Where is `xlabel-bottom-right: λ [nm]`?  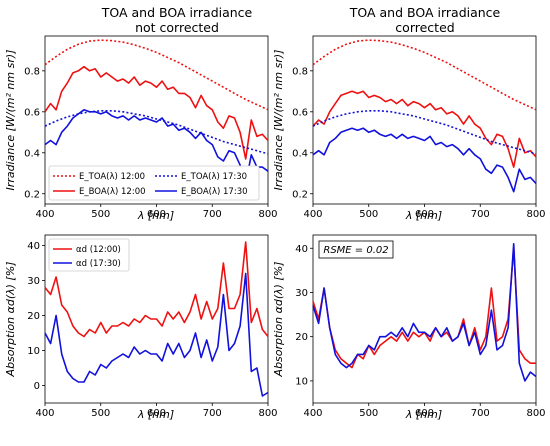 xlabel-bottom-right: λ [nm] is located at coordinates (423, 414).